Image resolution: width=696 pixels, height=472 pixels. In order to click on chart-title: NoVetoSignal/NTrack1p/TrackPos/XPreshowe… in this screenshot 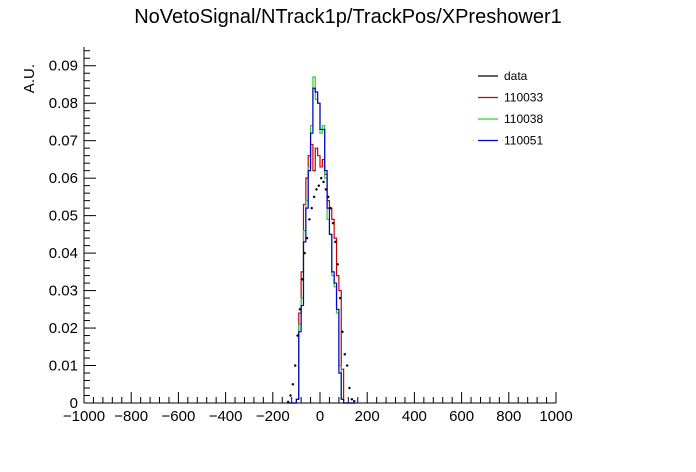, I will do `click(348, 17)`.